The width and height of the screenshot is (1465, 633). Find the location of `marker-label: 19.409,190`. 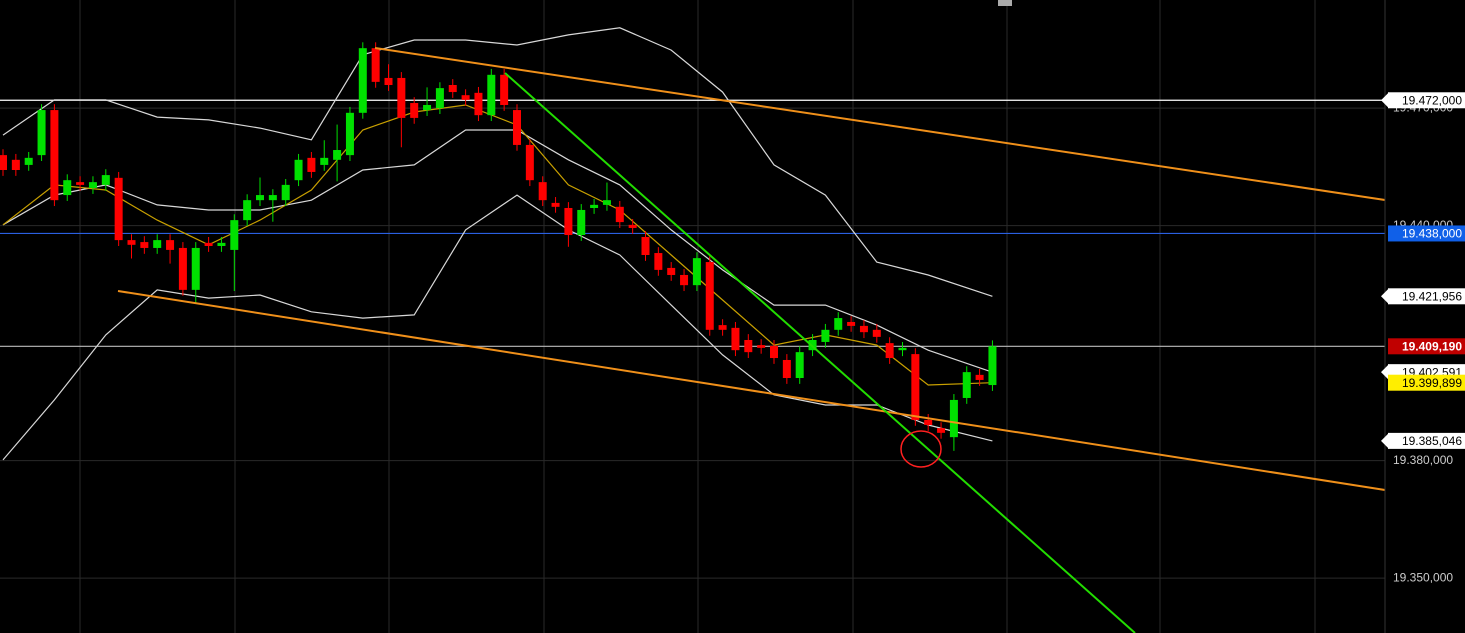

marker-label: 19.409,190 is located at coordinates (1432, 346).